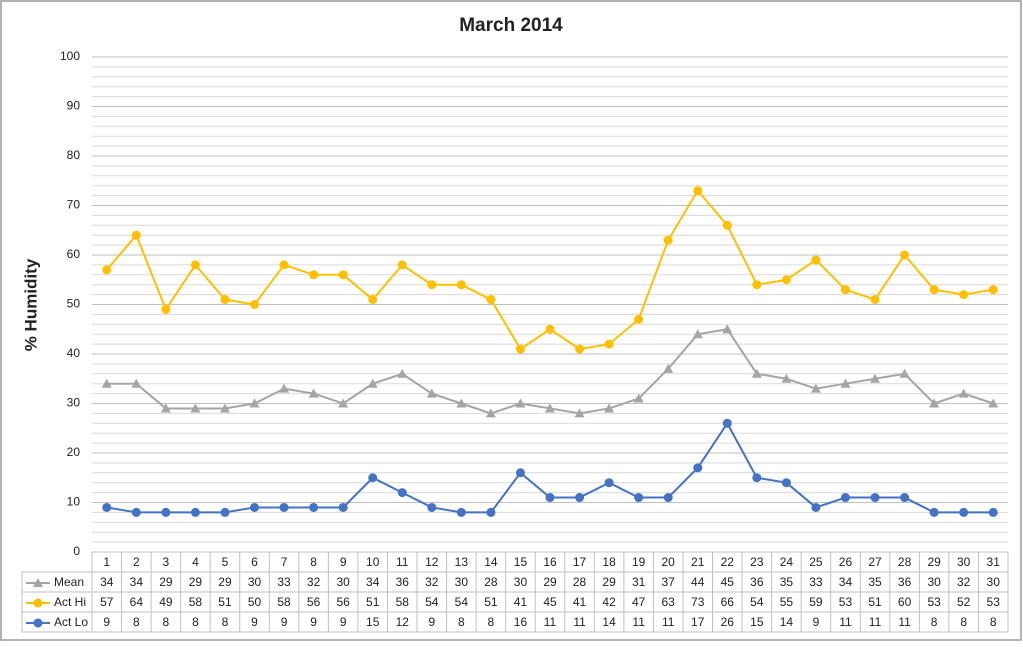  Describe the element at coordinates (875, 582) in the screenshot. I see `table-value: 35` at that location.